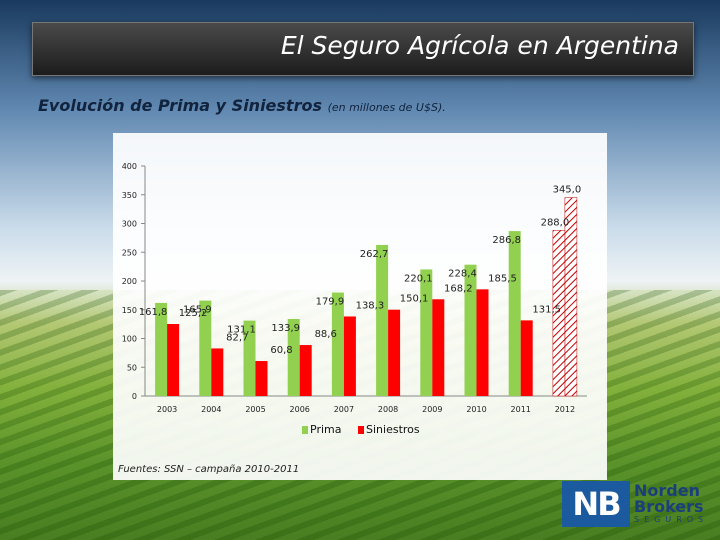 The width and height of the screenshot is (720, 540). Describe the element at coordinates (596, 504) in the screenshot. I see `nb-monogram-icon: NB` at that location.